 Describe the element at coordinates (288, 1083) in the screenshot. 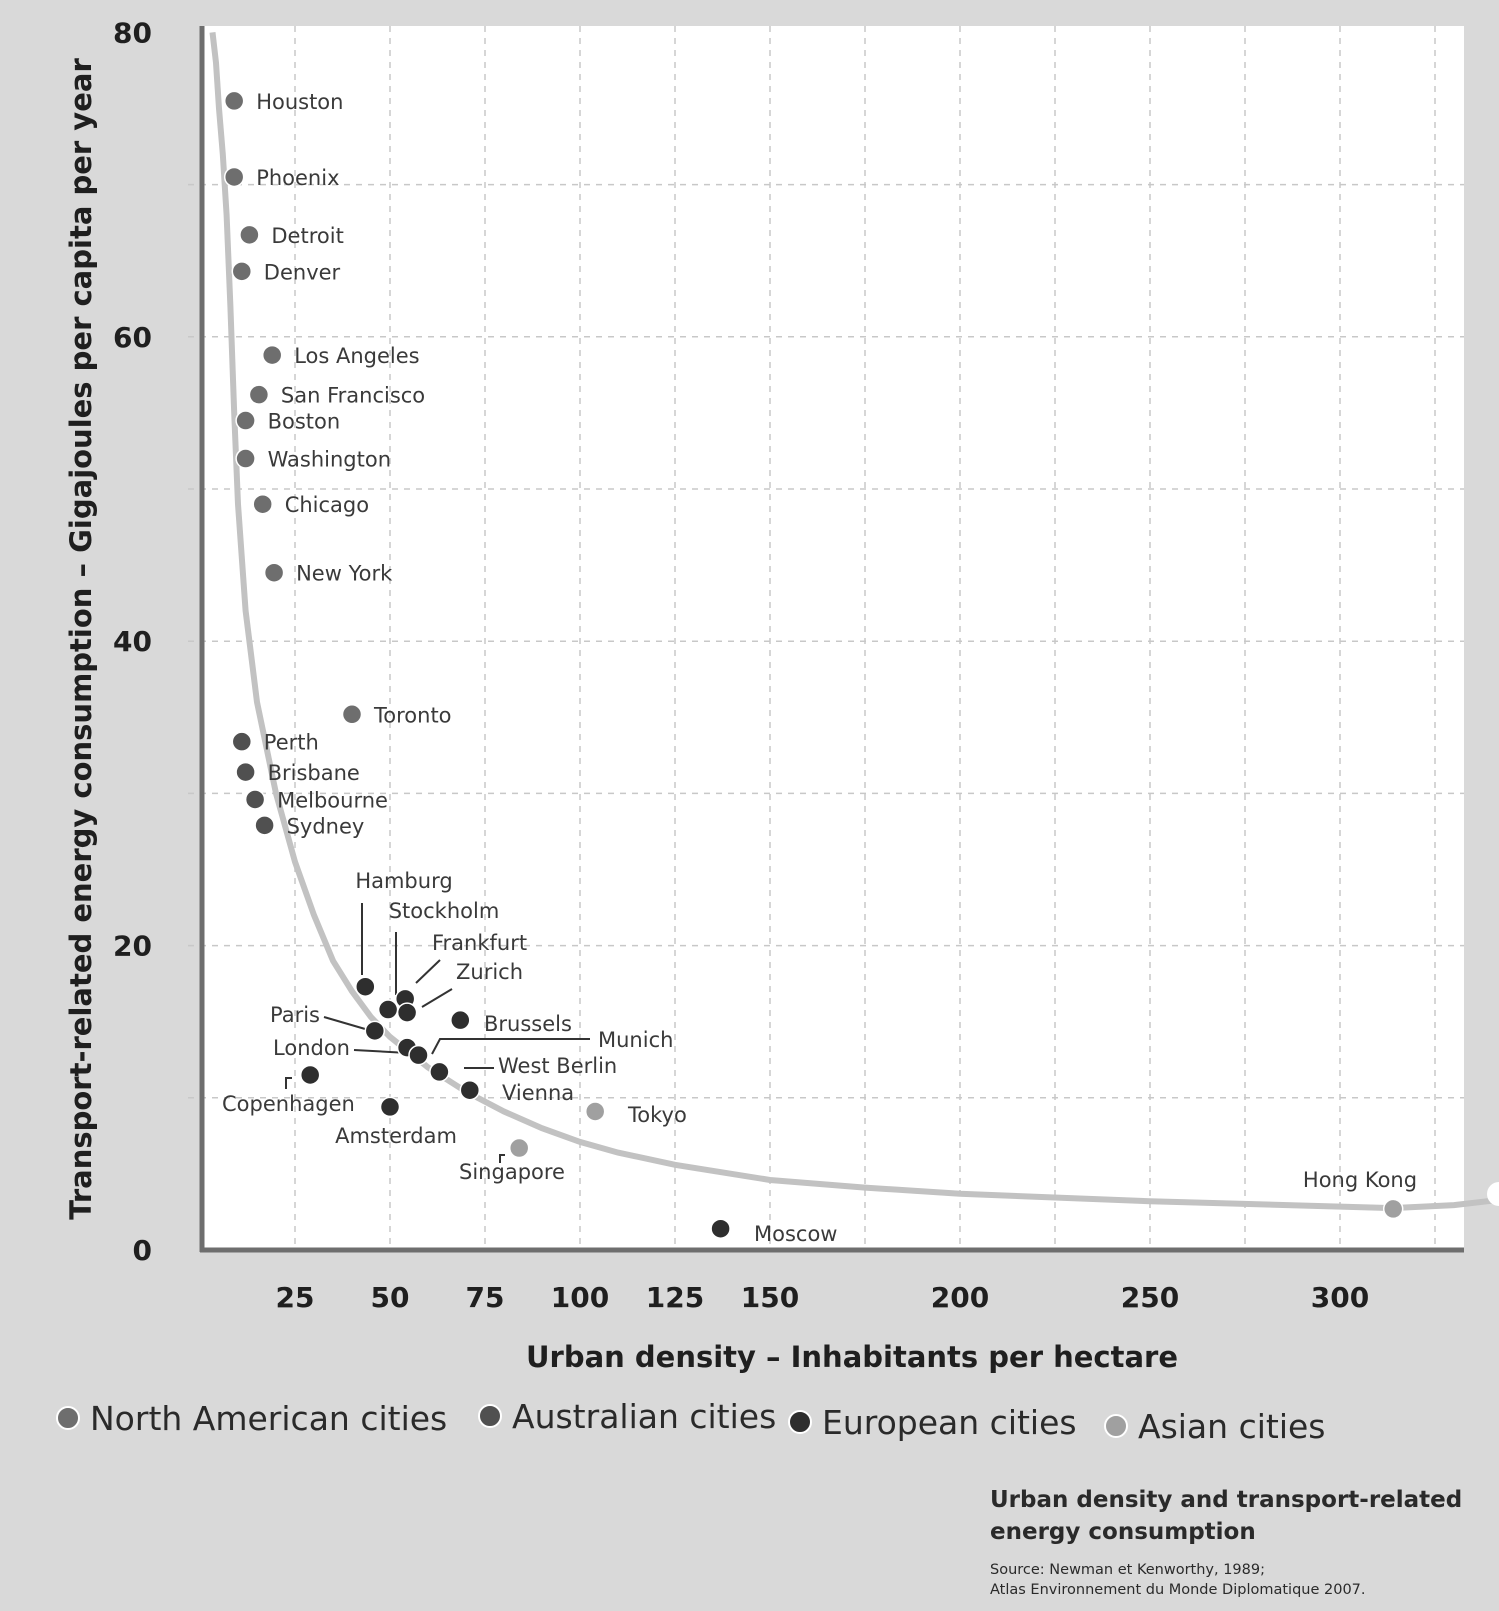

I see `leader-copenhagen` at that location.